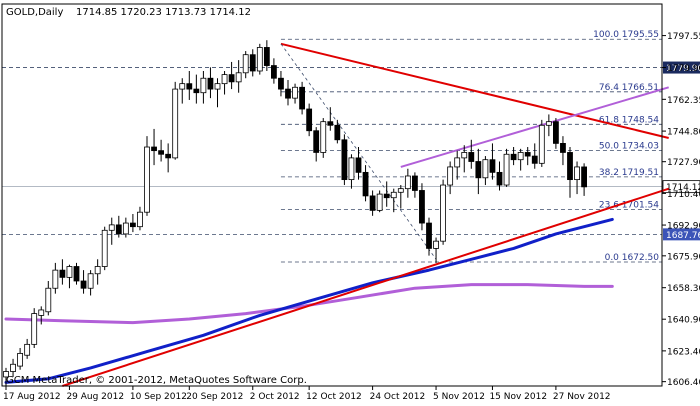 The width and height of the screenshot is (700, 406). Describe the element at coordinates (158, 397) in the screenshot. I see `x-tick-label: 10 Sep 2012` at that location.